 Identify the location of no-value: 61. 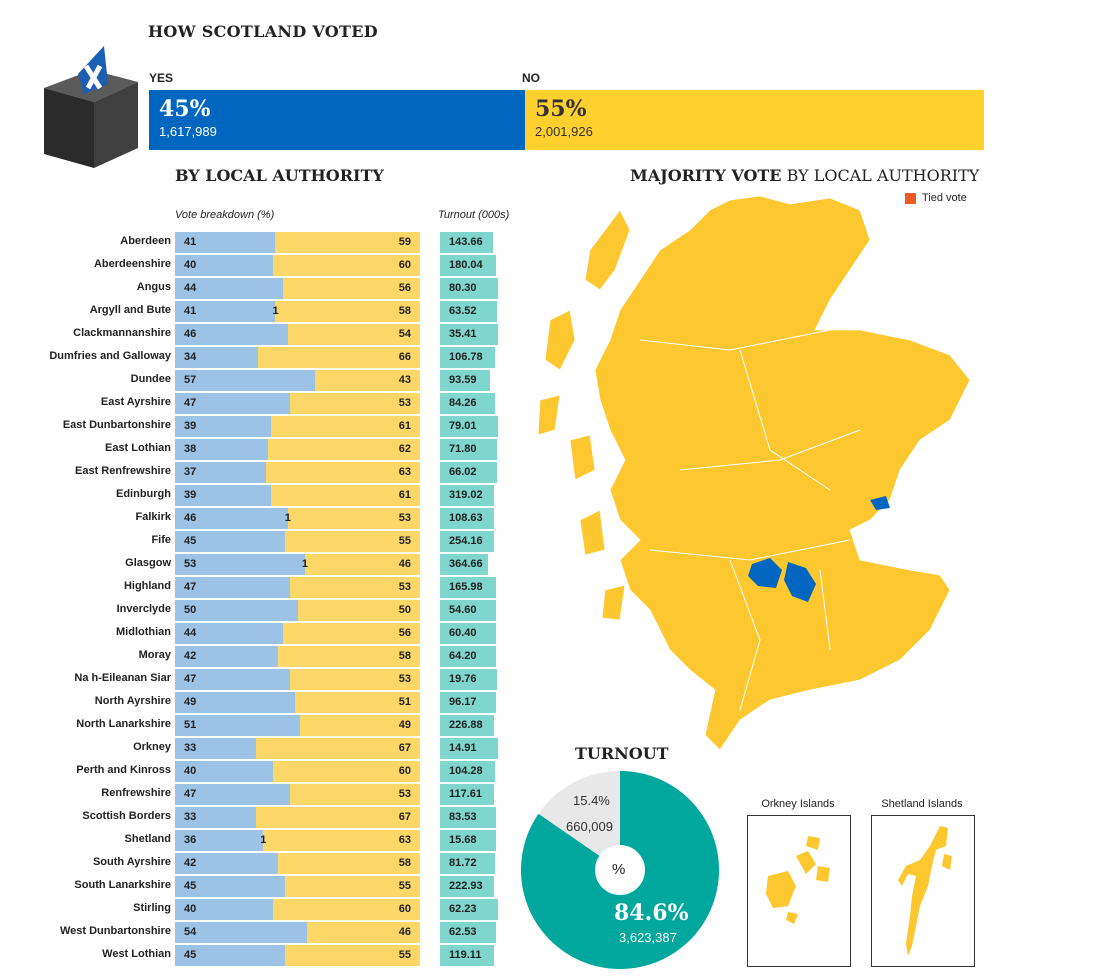
(404, 495).